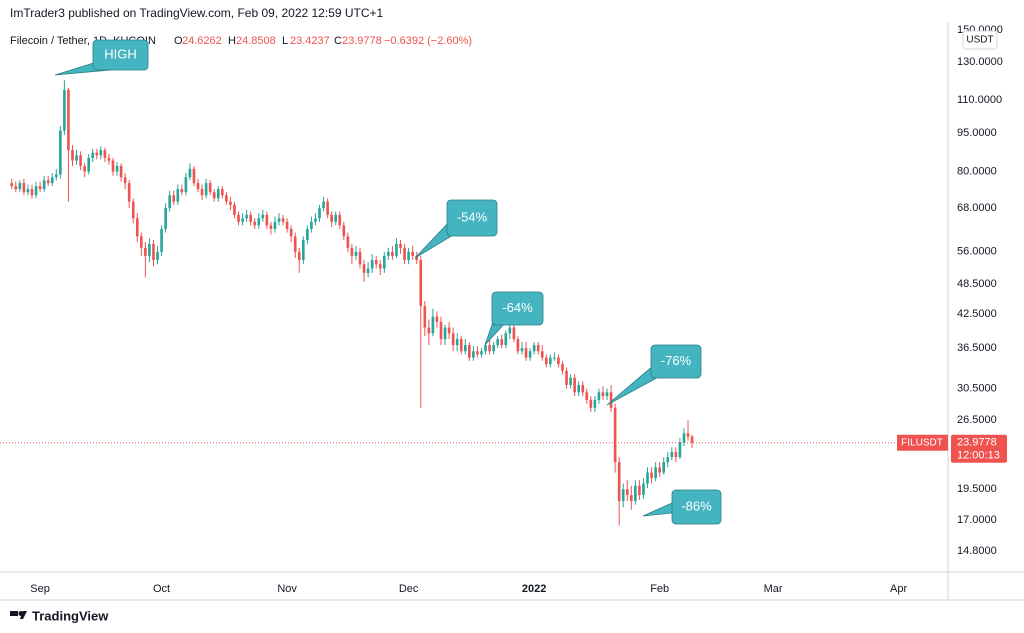 The width and height of the screenshot is (1024, 633). What do you see at coordinates (977, 171) in the screenshot?
I see `y-tick-label: 80.0000` at bounding box center [977, 171].